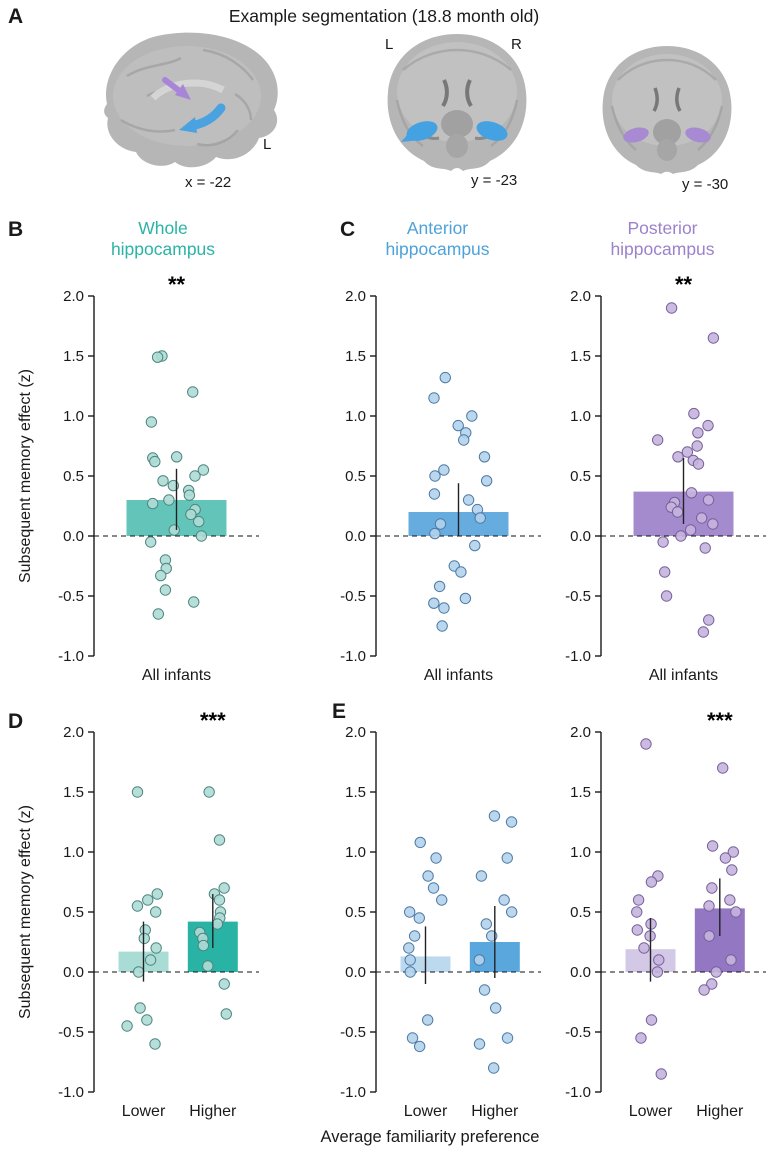  I want to click on coronal-posterior-brain-image: y = -30, so click(672, 118).